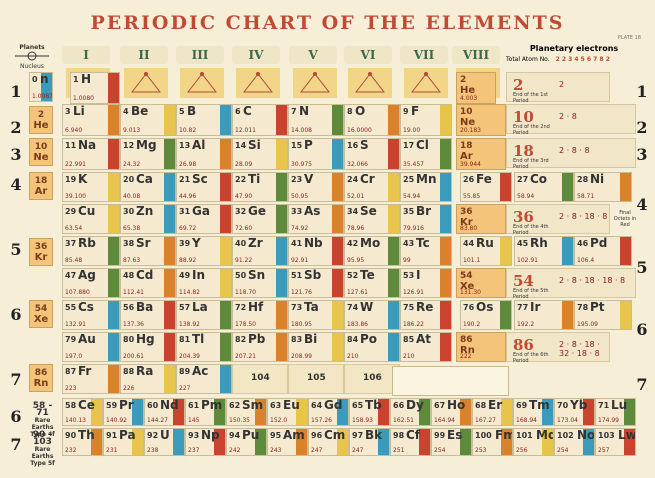 The image size is (655, 478). Describe the element at coordinates (297, 145) in the screenshot. I see `atomic-number: 15` at that location.